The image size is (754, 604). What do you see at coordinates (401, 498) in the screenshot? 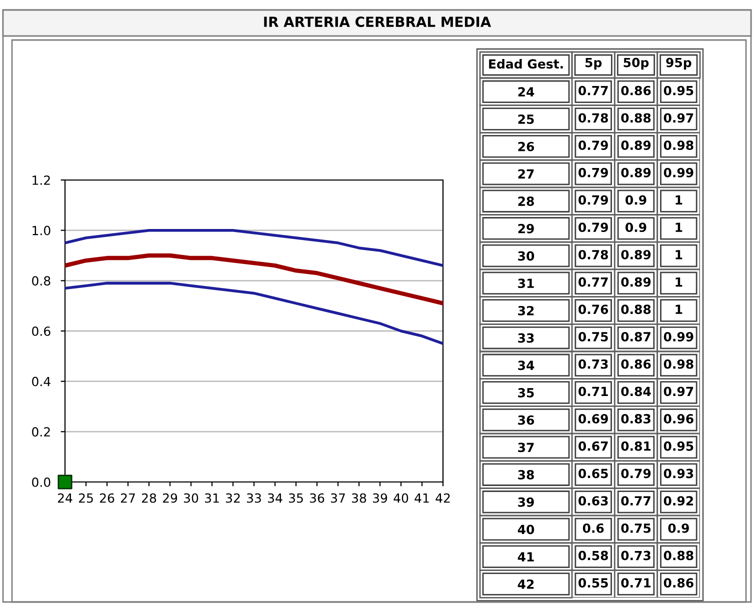
I see `x-tick-label: 40` at bounding box center [401, 498].